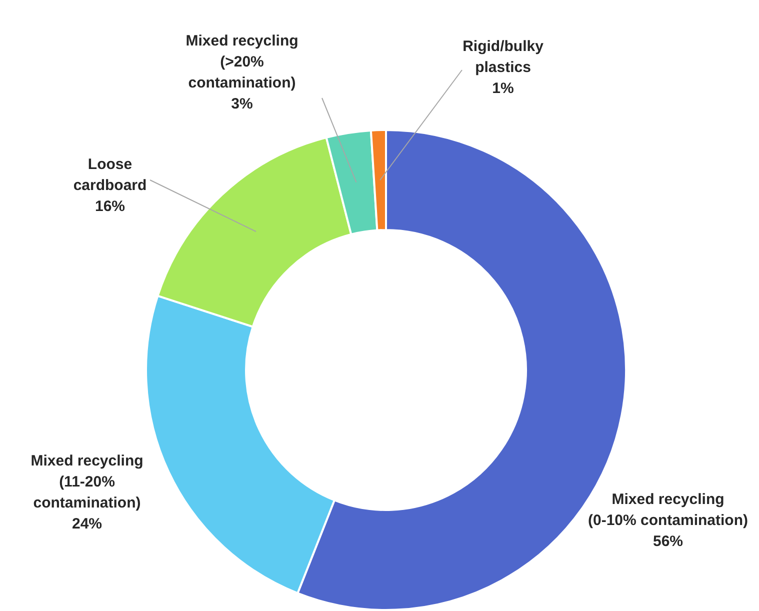 This screenshot has width=759, height=611. What do you see at coordinates (87, 524) in the screenshot?
I see `data-label: 24%` at bounding box center [87, 524].